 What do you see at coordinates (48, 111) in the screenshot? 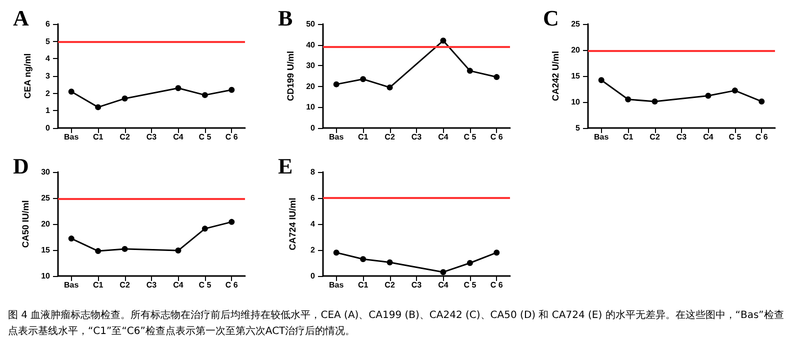
I see `y-tick-label: 1` at bounding box center [48, 111].